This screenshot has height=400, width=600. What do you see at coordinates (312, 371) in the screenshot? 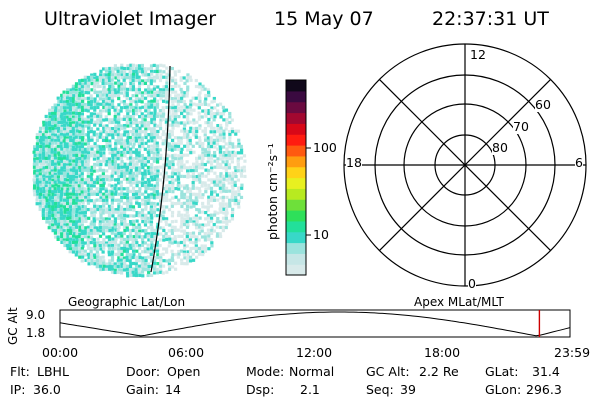
I see `status-mode-value: Normal` at bounding box center [312, 371].